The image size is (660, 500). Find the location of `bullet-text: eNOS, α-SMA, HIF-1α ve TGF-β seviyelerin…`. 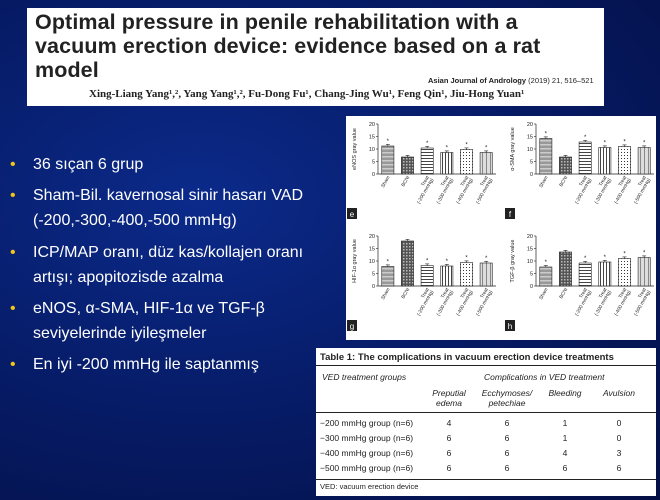

bullet-text: eNOS, α-SMA, HIF-1α ve TGF-β seviyelerin… is located at coordinates (149, 320).